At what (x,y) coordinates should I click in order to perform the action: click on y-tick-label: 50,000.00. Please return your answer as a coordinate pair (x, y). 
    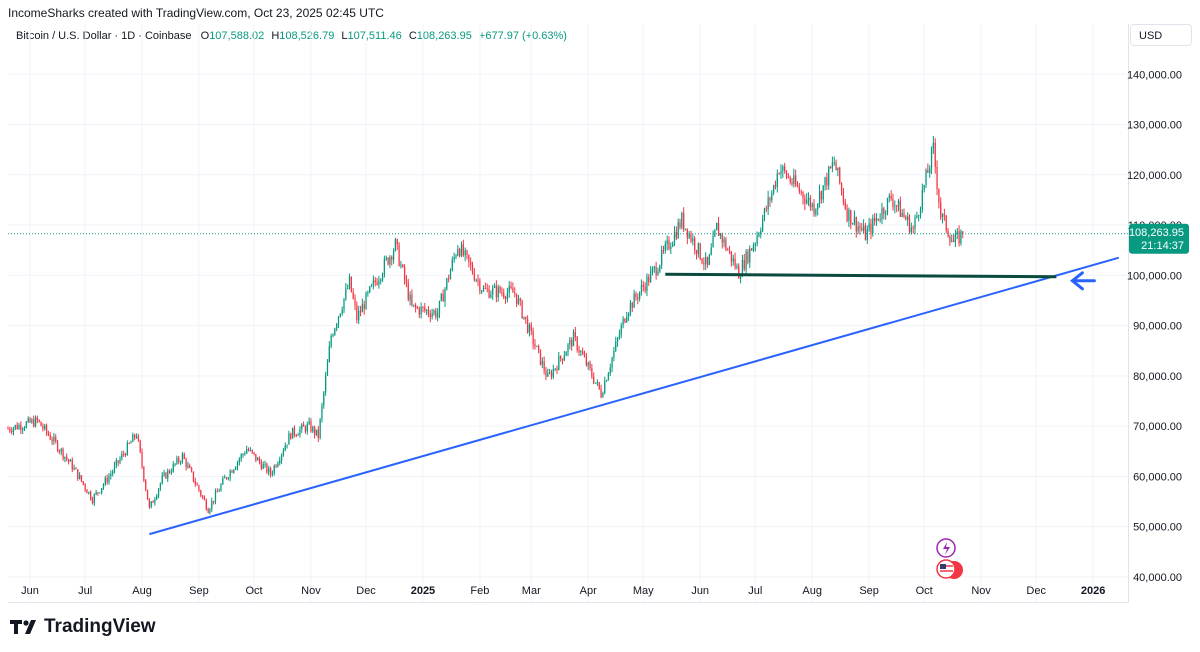
    Looking at the image, I should click on (1157, 528).